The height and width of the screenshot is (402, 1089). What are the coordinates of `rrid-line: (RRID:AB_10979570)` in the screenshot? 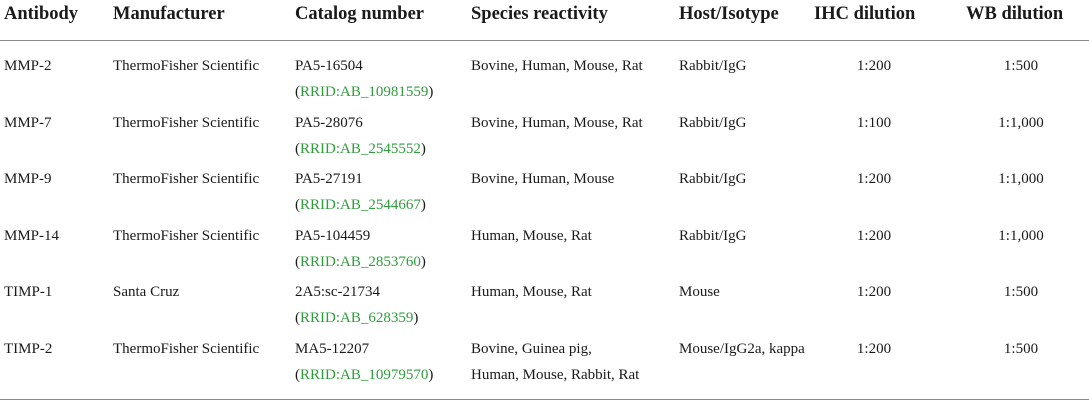 It's located at (364, 375).